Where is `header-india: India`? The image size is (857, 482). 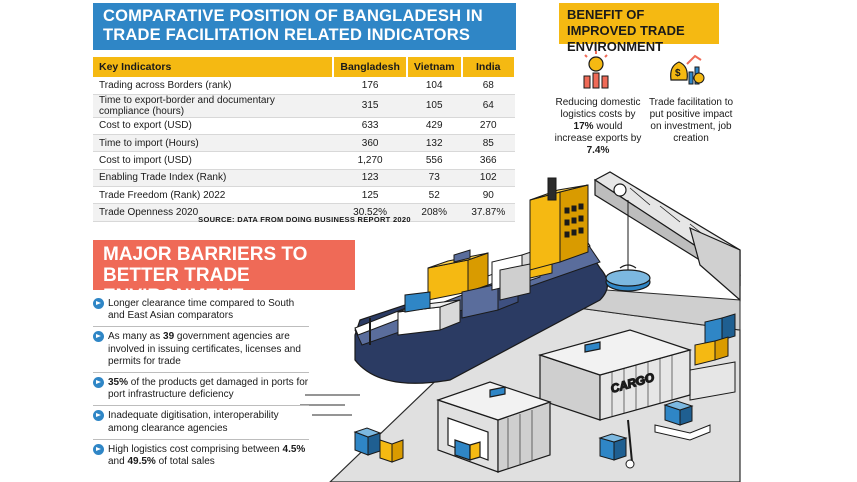
header-india: India is located at coordinates (489, 67).